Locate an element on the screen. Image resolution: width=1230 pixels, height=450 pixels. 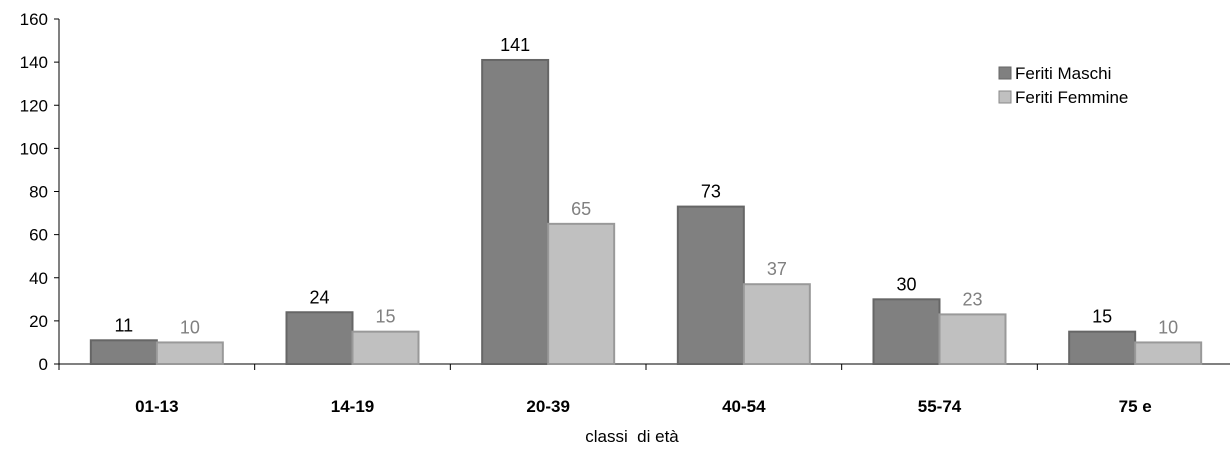
value-label-maschi: 15 is located at coordinates (1102, 317).